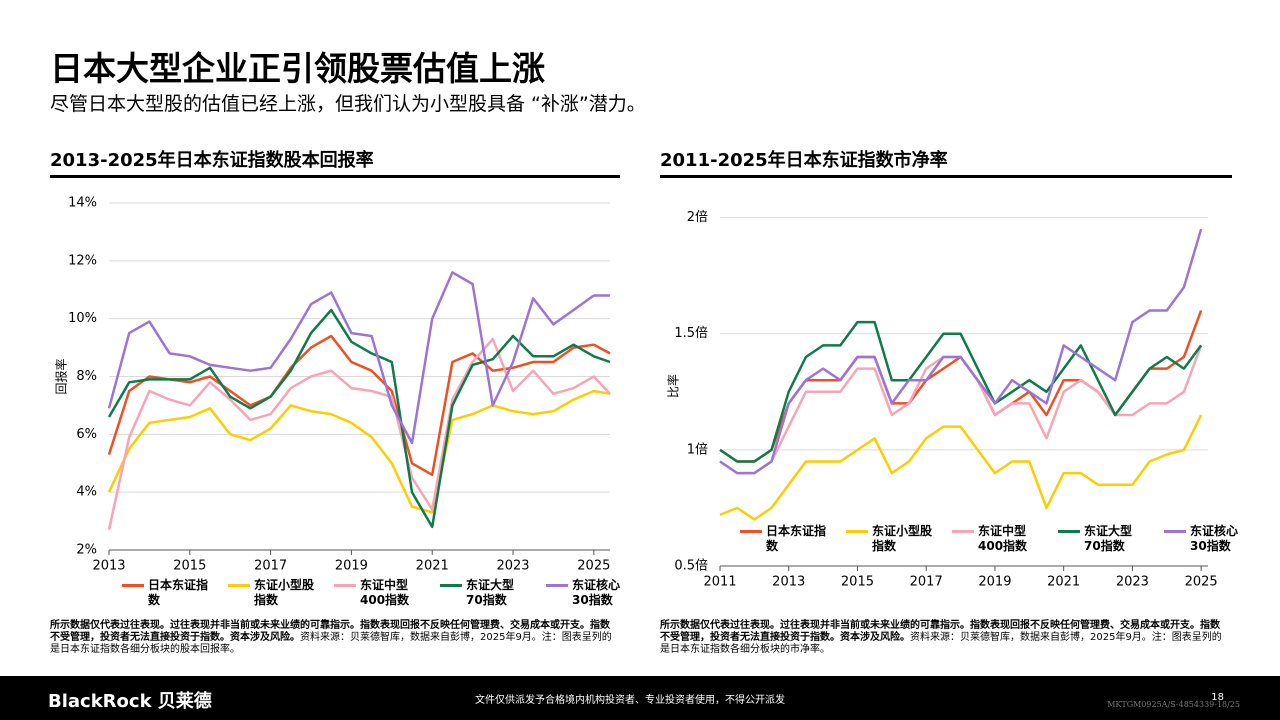 This screenshot has height=720, width=1280. I want to click on disclaimer: 文件仅供派发予合格境内机构投资者、专业投资者使用，不得公开派发, so click(630, 700).